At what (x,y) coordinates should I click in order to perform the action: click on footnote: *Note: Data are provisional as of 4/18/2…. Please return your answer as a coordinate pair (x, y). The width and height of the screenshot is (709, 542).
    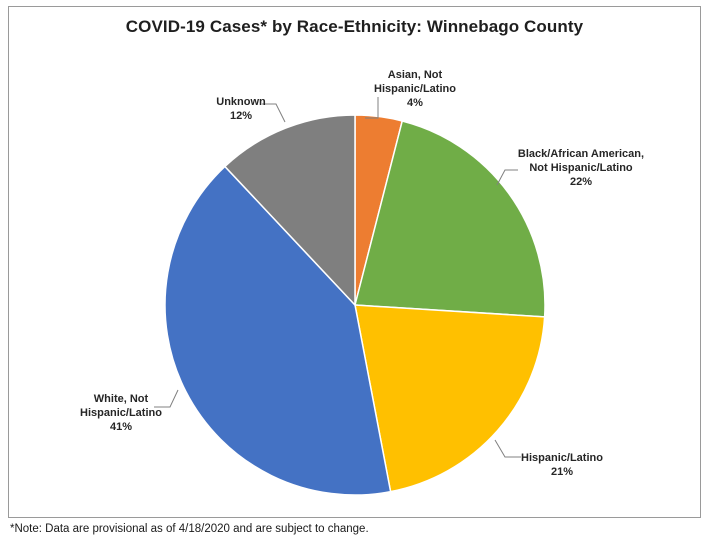
    Looking at the image, I should click on (189, 529).